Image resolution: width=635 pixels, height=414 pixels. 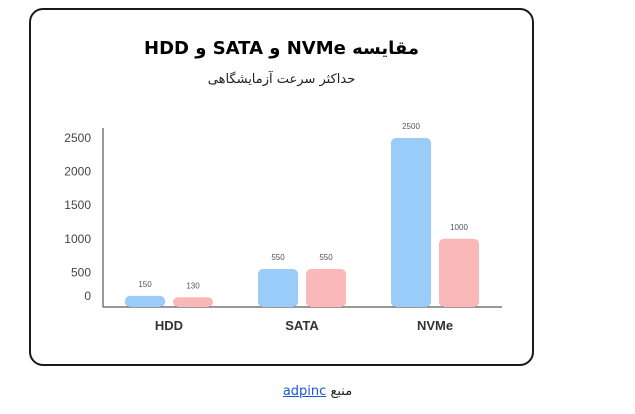 I want to click on bar-value-label: 130, so click(x=193, y=285).